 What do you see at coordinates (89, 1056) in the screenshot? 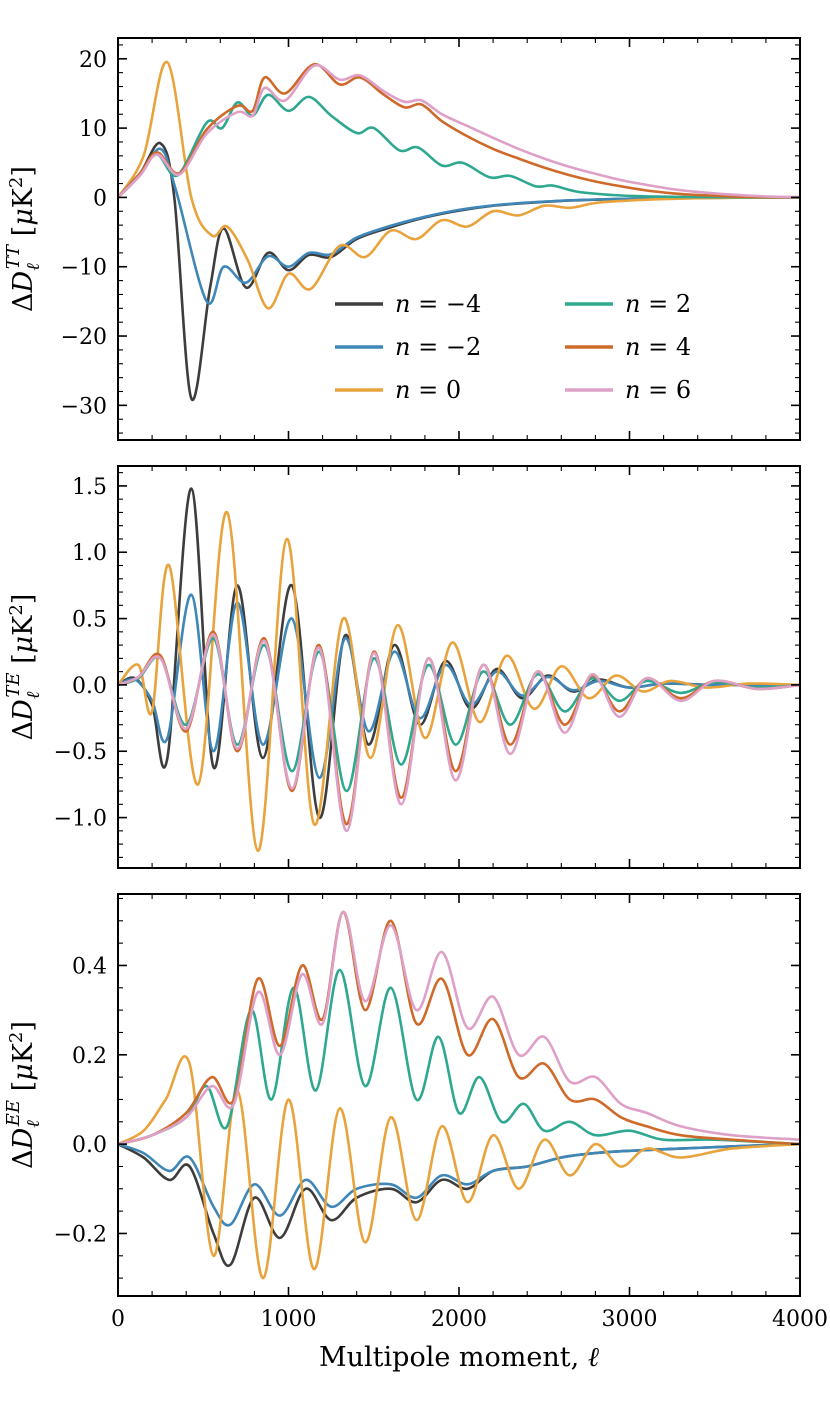
I see `y-tick-label: 0.2` at bounding box center [89, 1056].